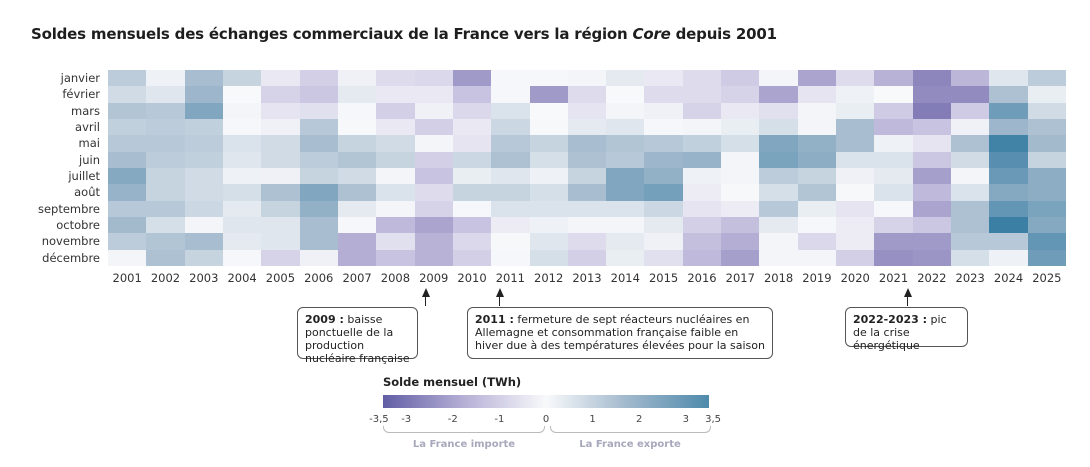  I want to click on legend-tick: 3, so click(685, 419).